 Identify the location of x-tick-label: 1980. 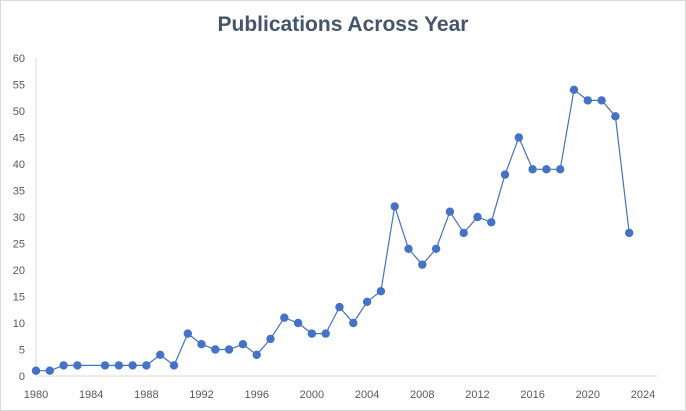
(36, 395).